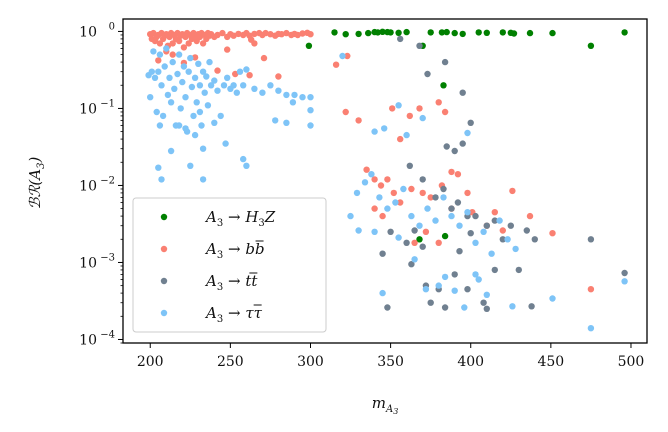  What do you see at coordinates (164, 313) in the screenshot?
I see `legend-marker` at bounding box center [164, 313].